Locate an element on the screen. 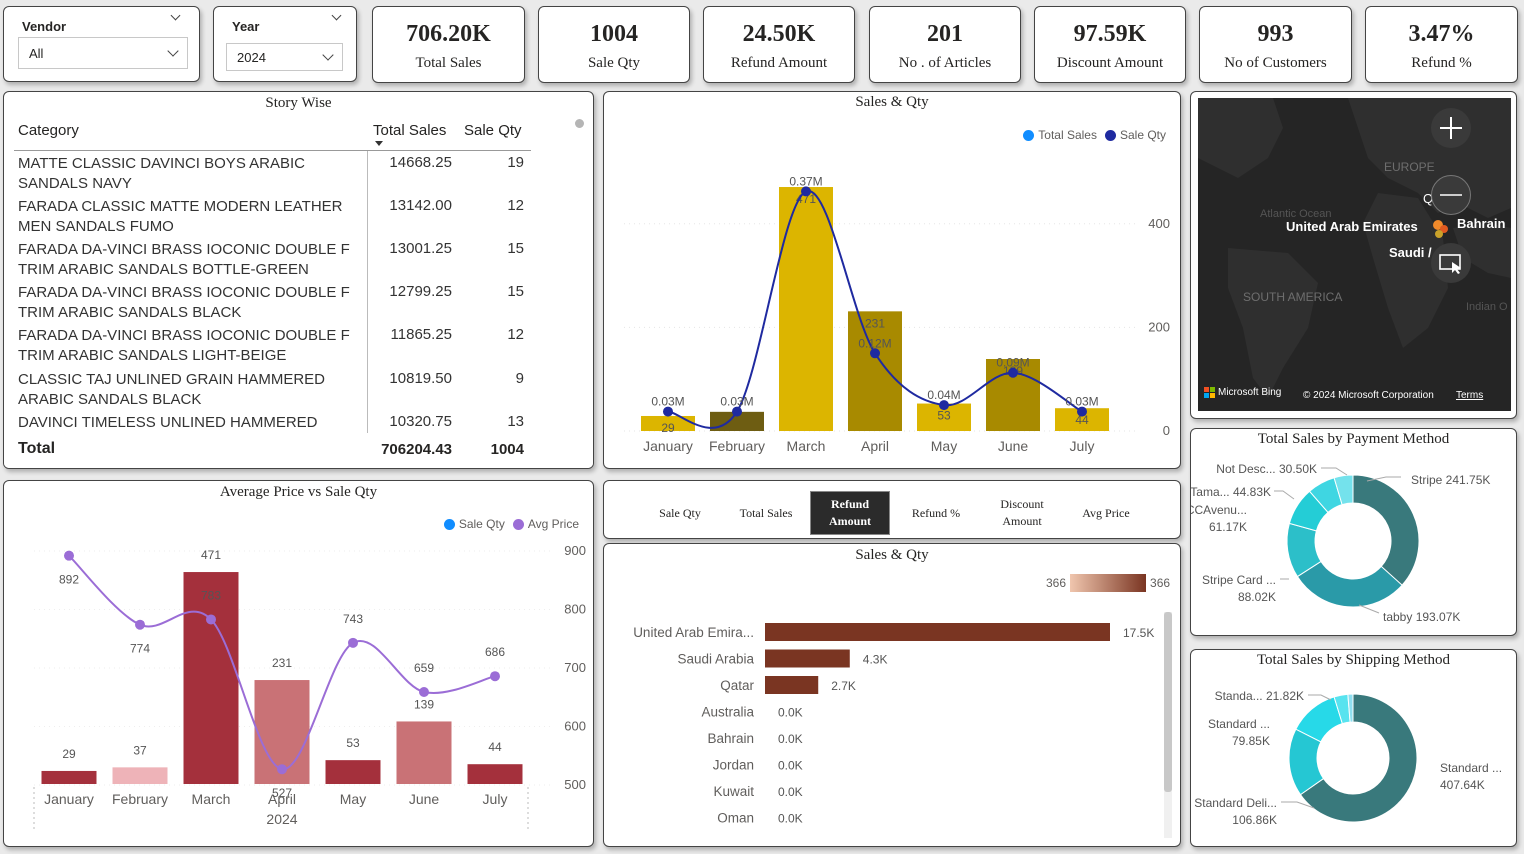 Image resolution: width=1524 pixels, height=854 pixels. total-qty-value: 1004 is located at coordinates (507, 449).